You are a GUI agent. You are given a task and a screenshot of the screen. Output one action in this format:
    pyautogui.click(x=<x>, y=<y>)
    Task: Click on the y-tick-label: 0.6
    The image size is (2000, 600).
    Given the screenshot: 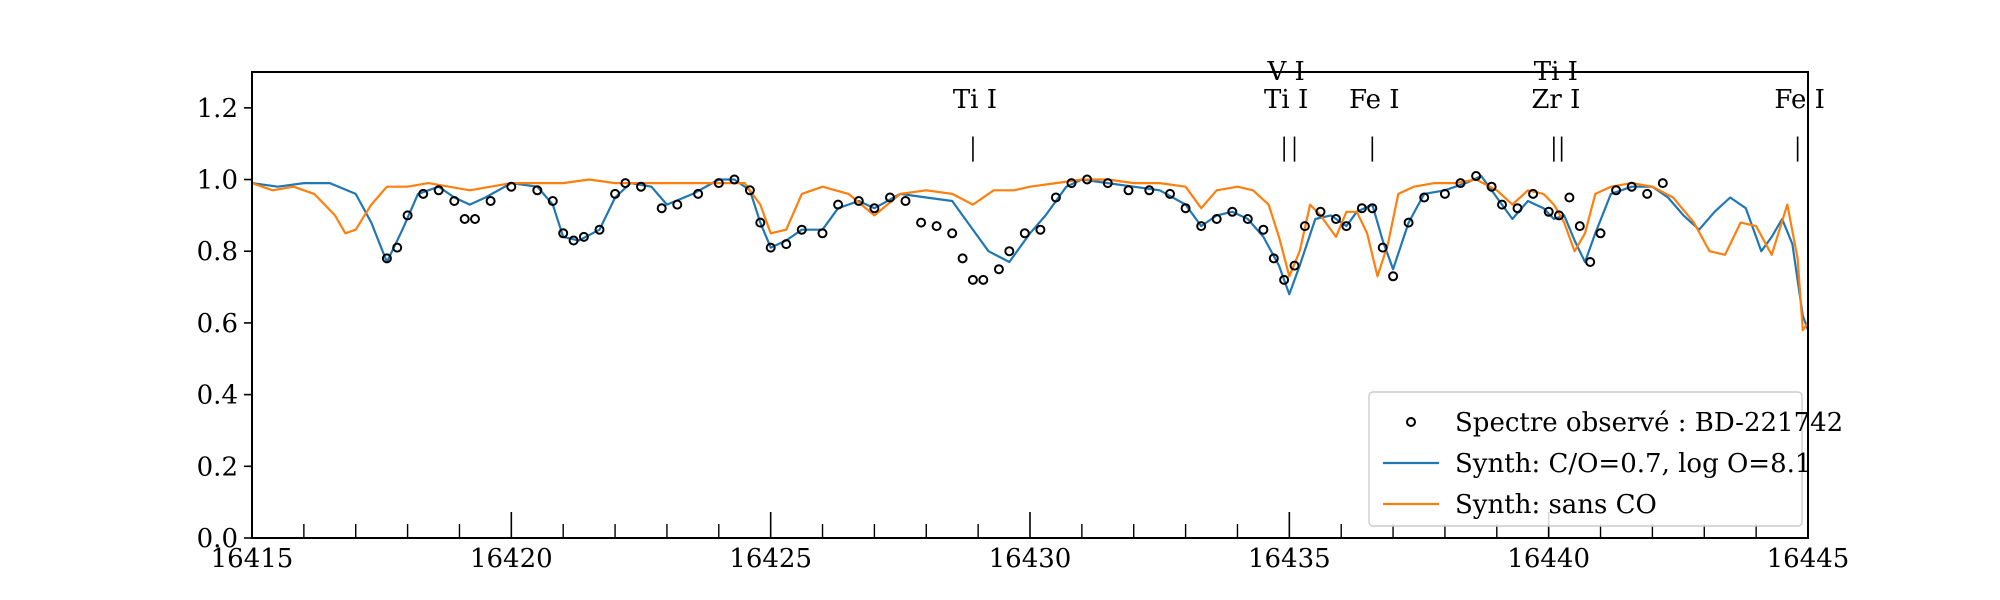 What is the action you would take?
    pyautogui.click(x=217, y=324)
    